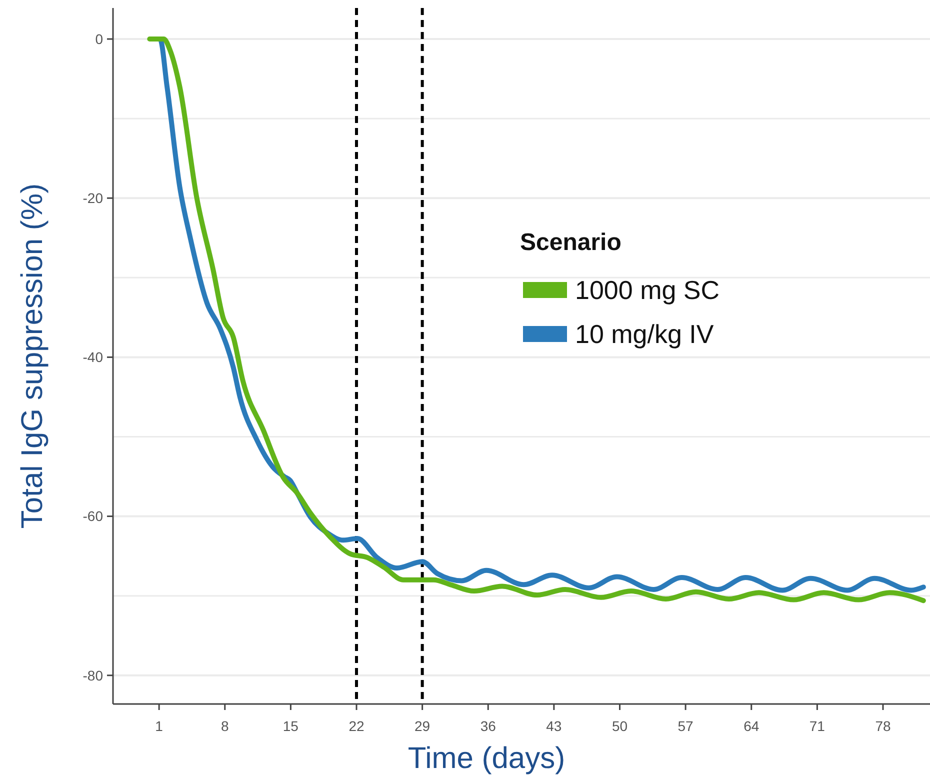  I want to click on legend-label: 1000 mg SC, so click(647, 290).